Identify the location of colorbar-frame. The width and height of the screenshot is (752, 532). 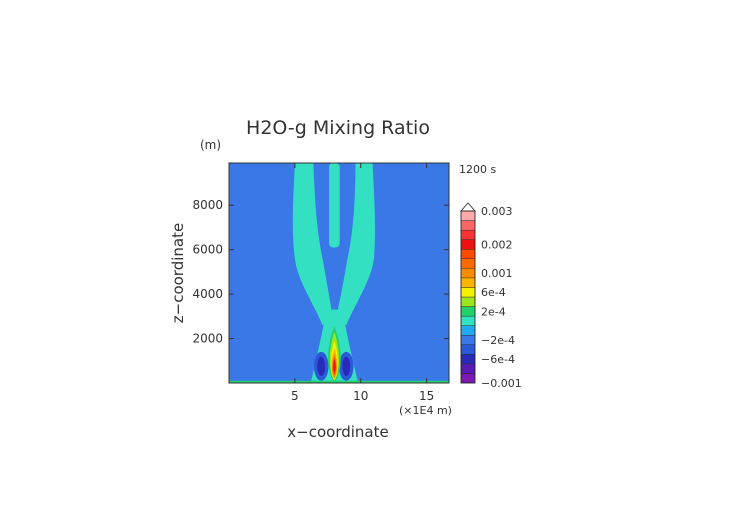
(468, 297).